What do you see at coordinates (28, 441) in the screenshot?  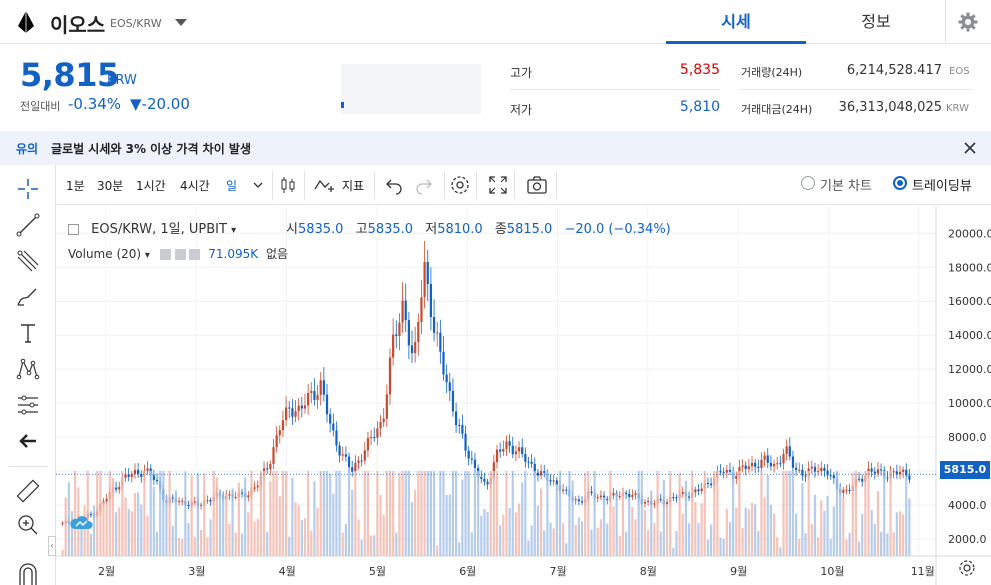 I see `arrow-left-icon` at bounding box center [28, 441].